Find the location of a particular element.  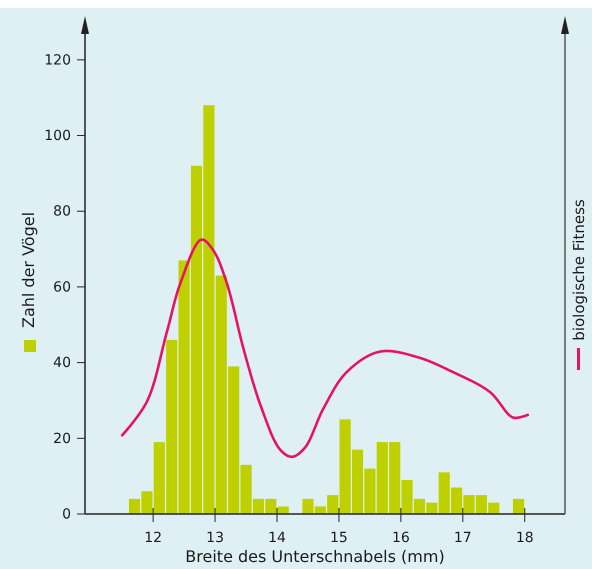

y-axis-title: Zahl der Vögel is located at coordinates (28, 270).